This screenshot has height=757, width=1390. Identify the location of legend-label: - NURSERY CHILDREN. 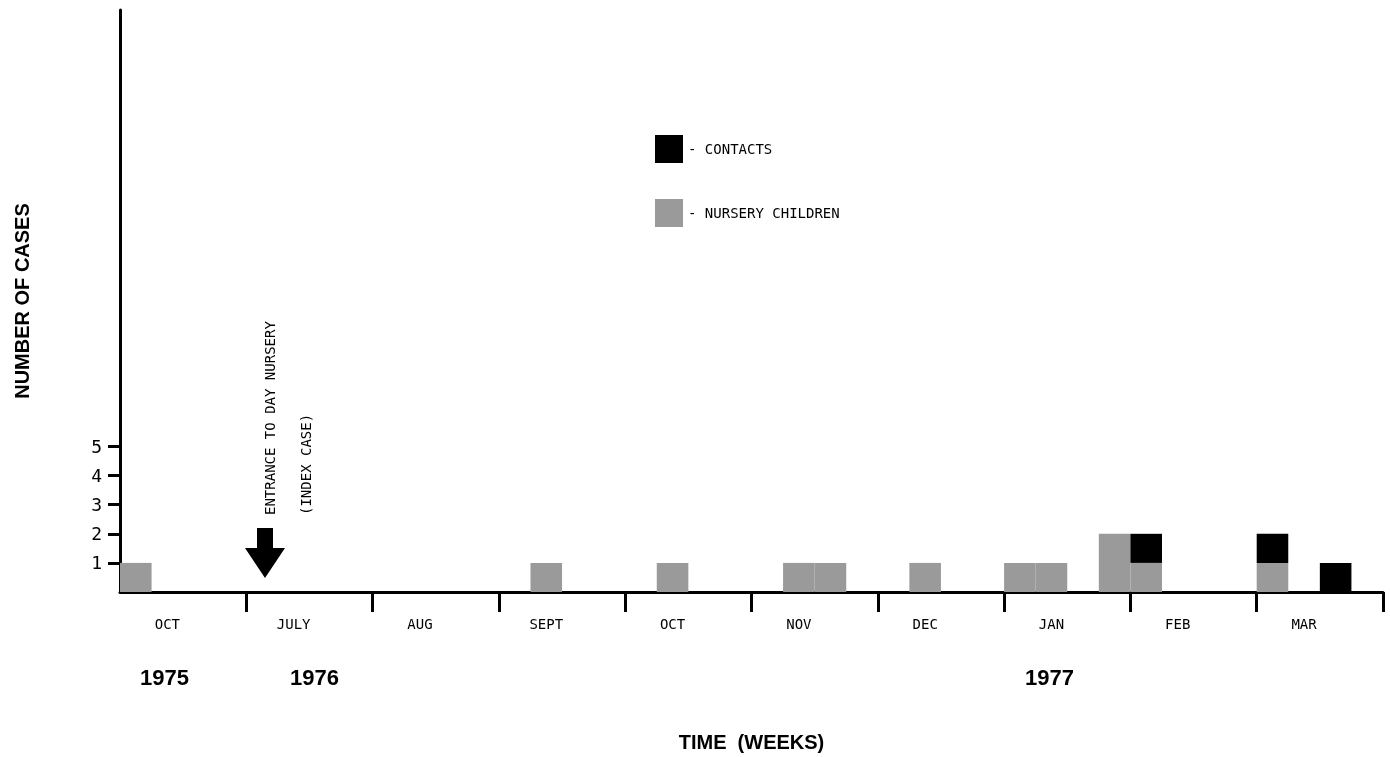
(764, 213).